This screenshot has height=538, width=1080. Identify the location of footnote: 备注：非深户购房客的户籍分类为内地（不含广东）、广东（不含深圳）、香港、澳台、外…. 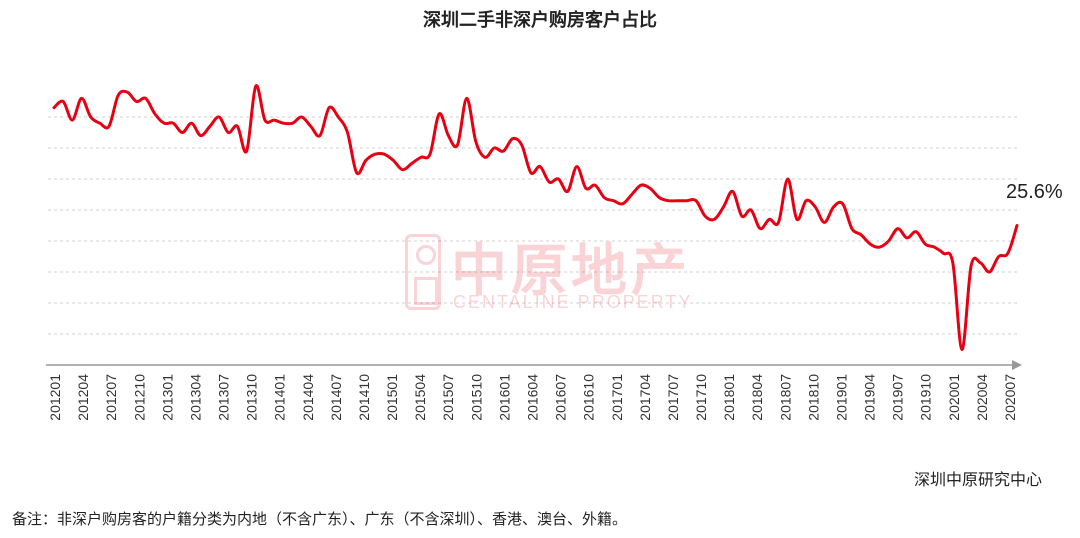
(320, 519).